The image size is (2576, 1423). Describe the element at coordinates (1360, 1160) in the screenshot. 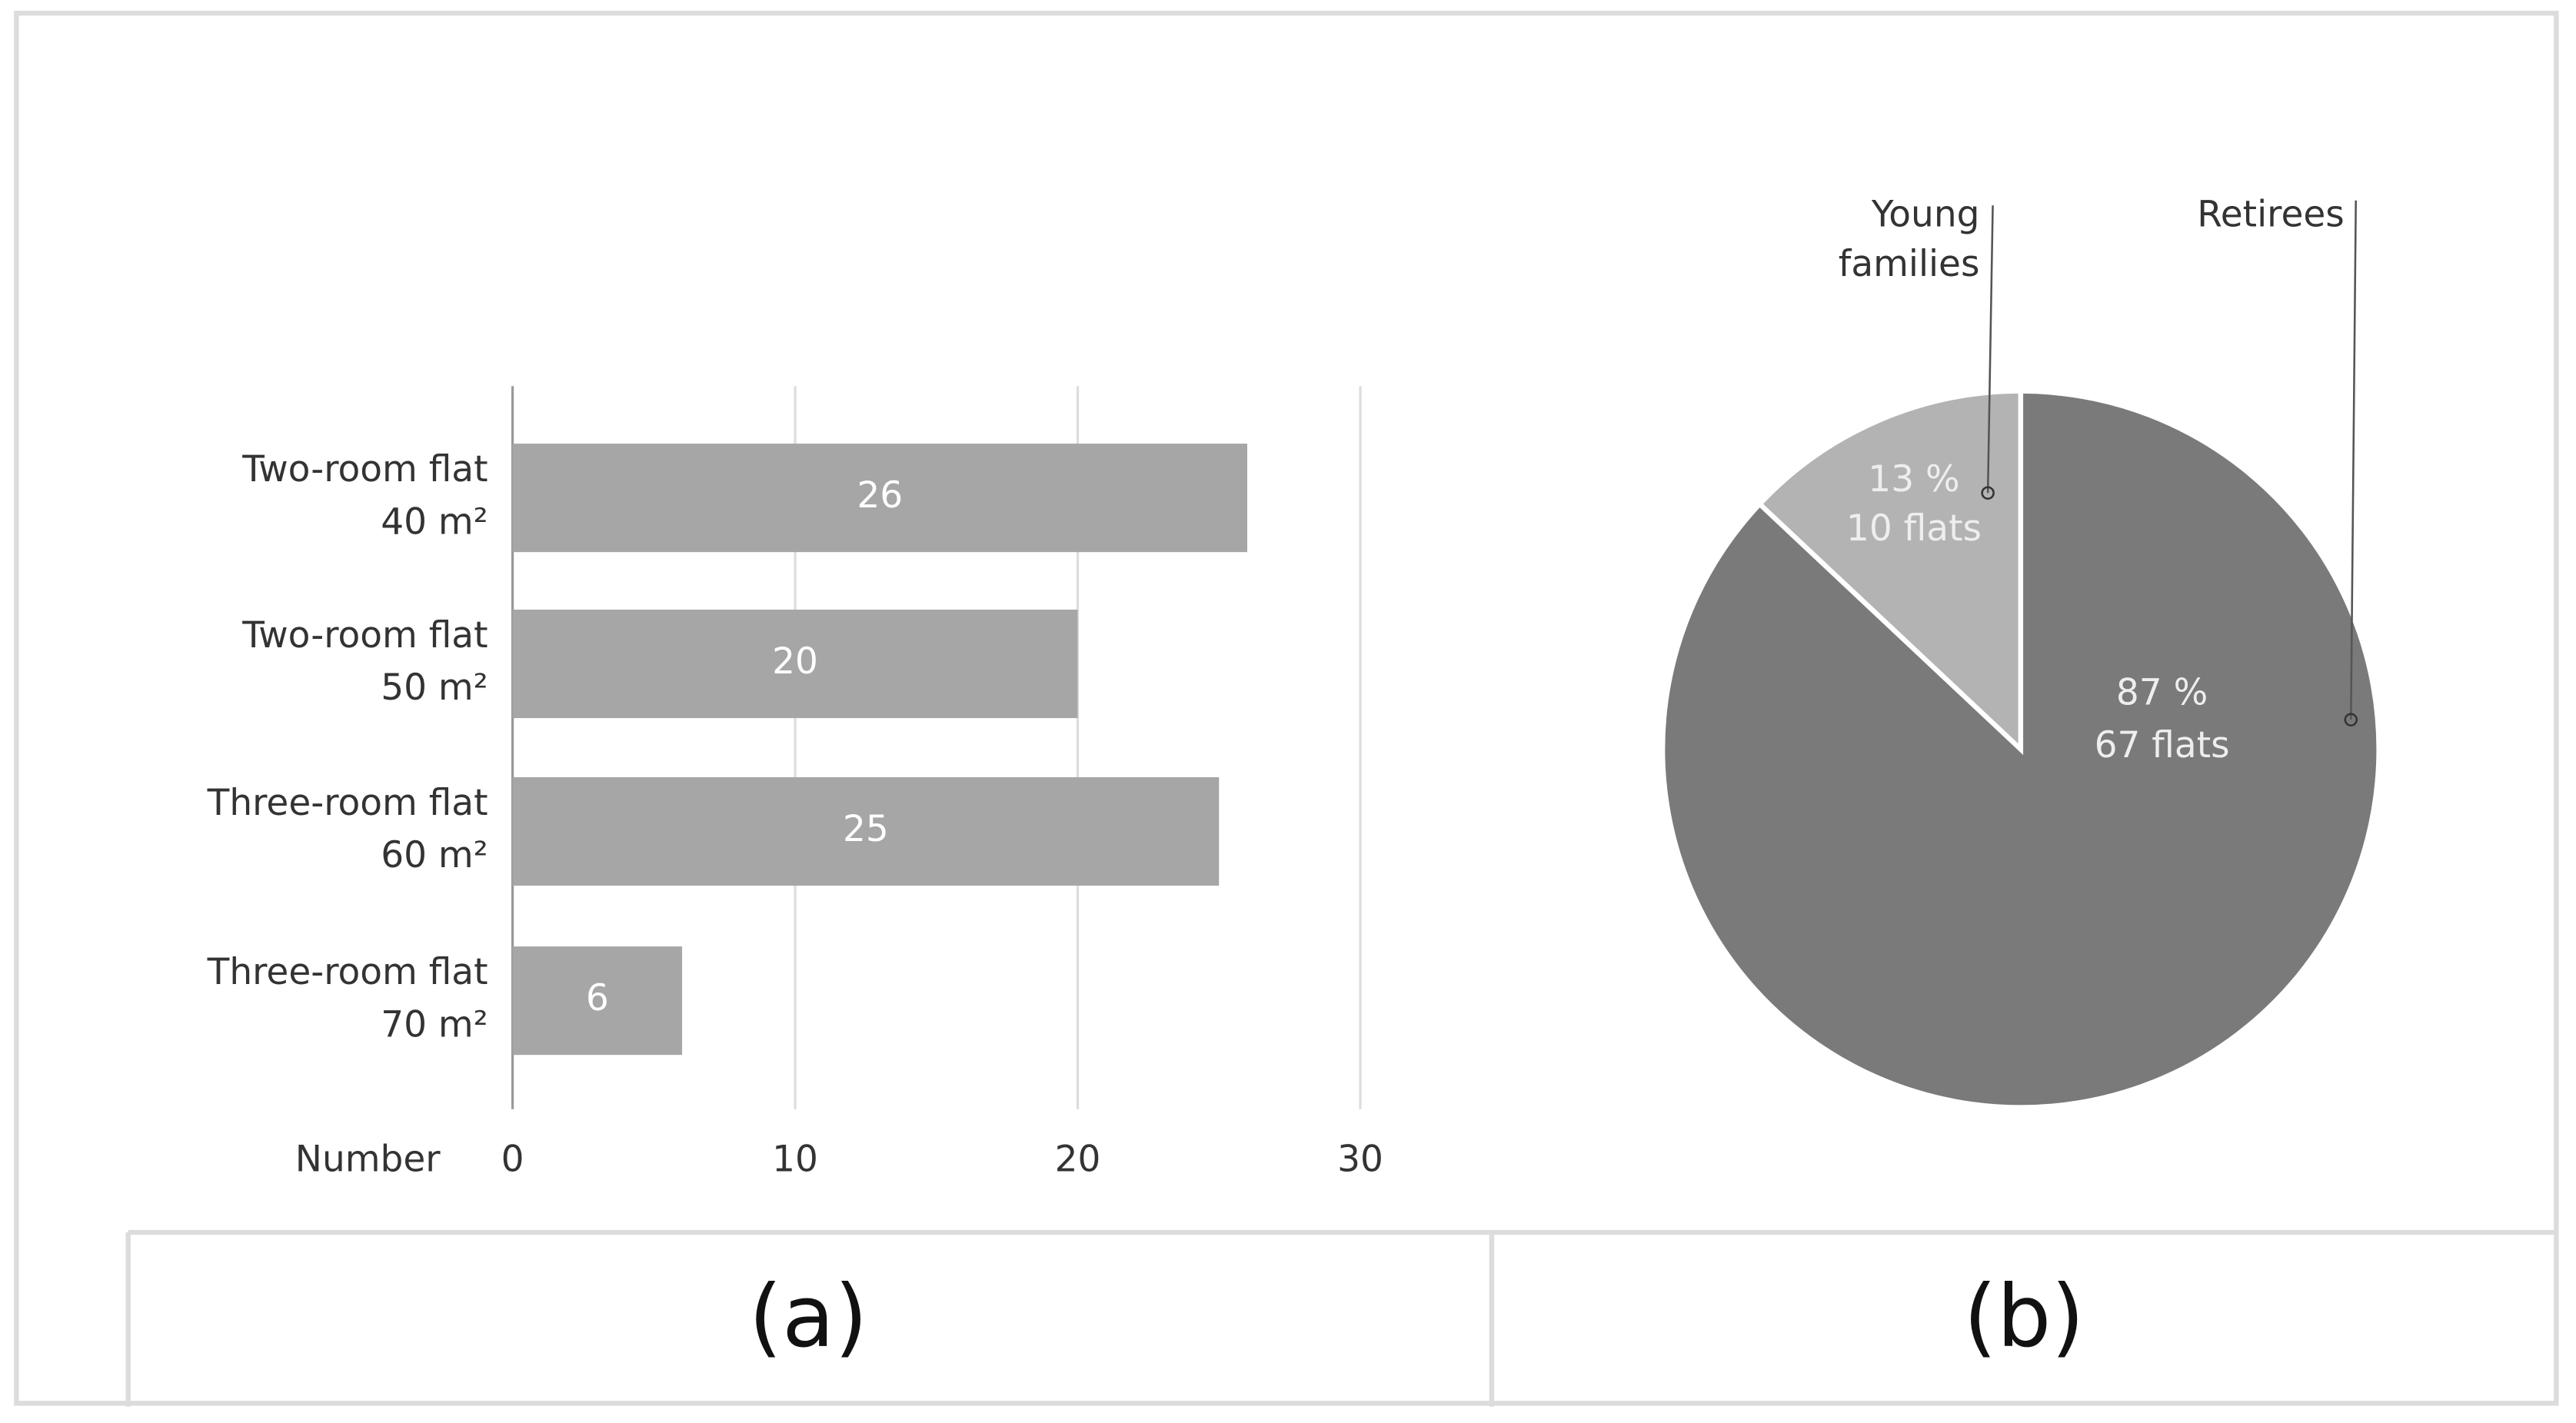

I see `x-tick-label: 30` at that location.